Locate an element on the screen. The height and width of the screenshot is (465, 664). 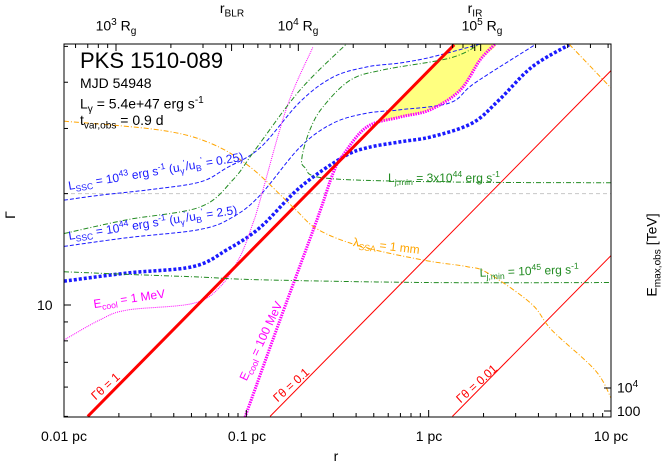
subscript-segment: max,obs is located at coordinates (658, 268).